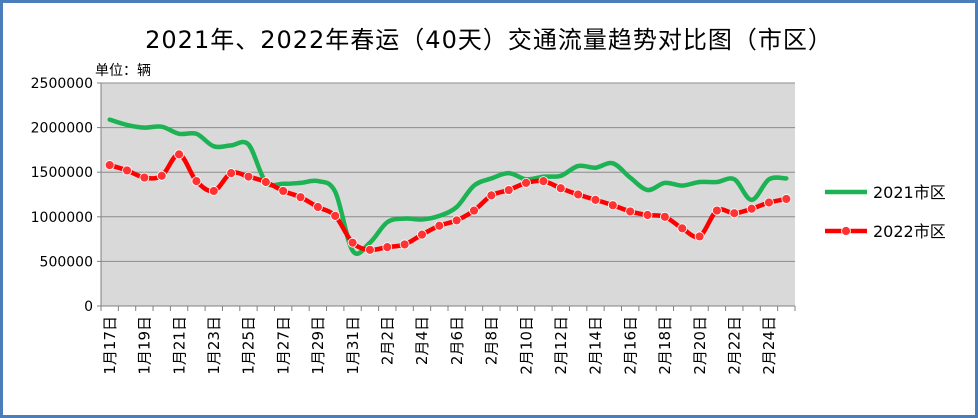 Image resolution: width=978 pixels, height=418 pixels. What do you see at coordinates (909, 192) in the screenshot?
I see `legend-label-2021: 2021市区` at bounding box center [909, 192].